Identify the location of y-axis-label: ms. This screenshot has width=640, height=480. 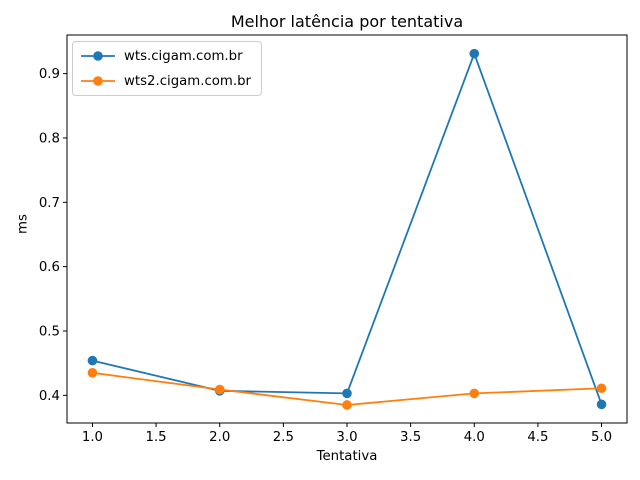
(23, 224).